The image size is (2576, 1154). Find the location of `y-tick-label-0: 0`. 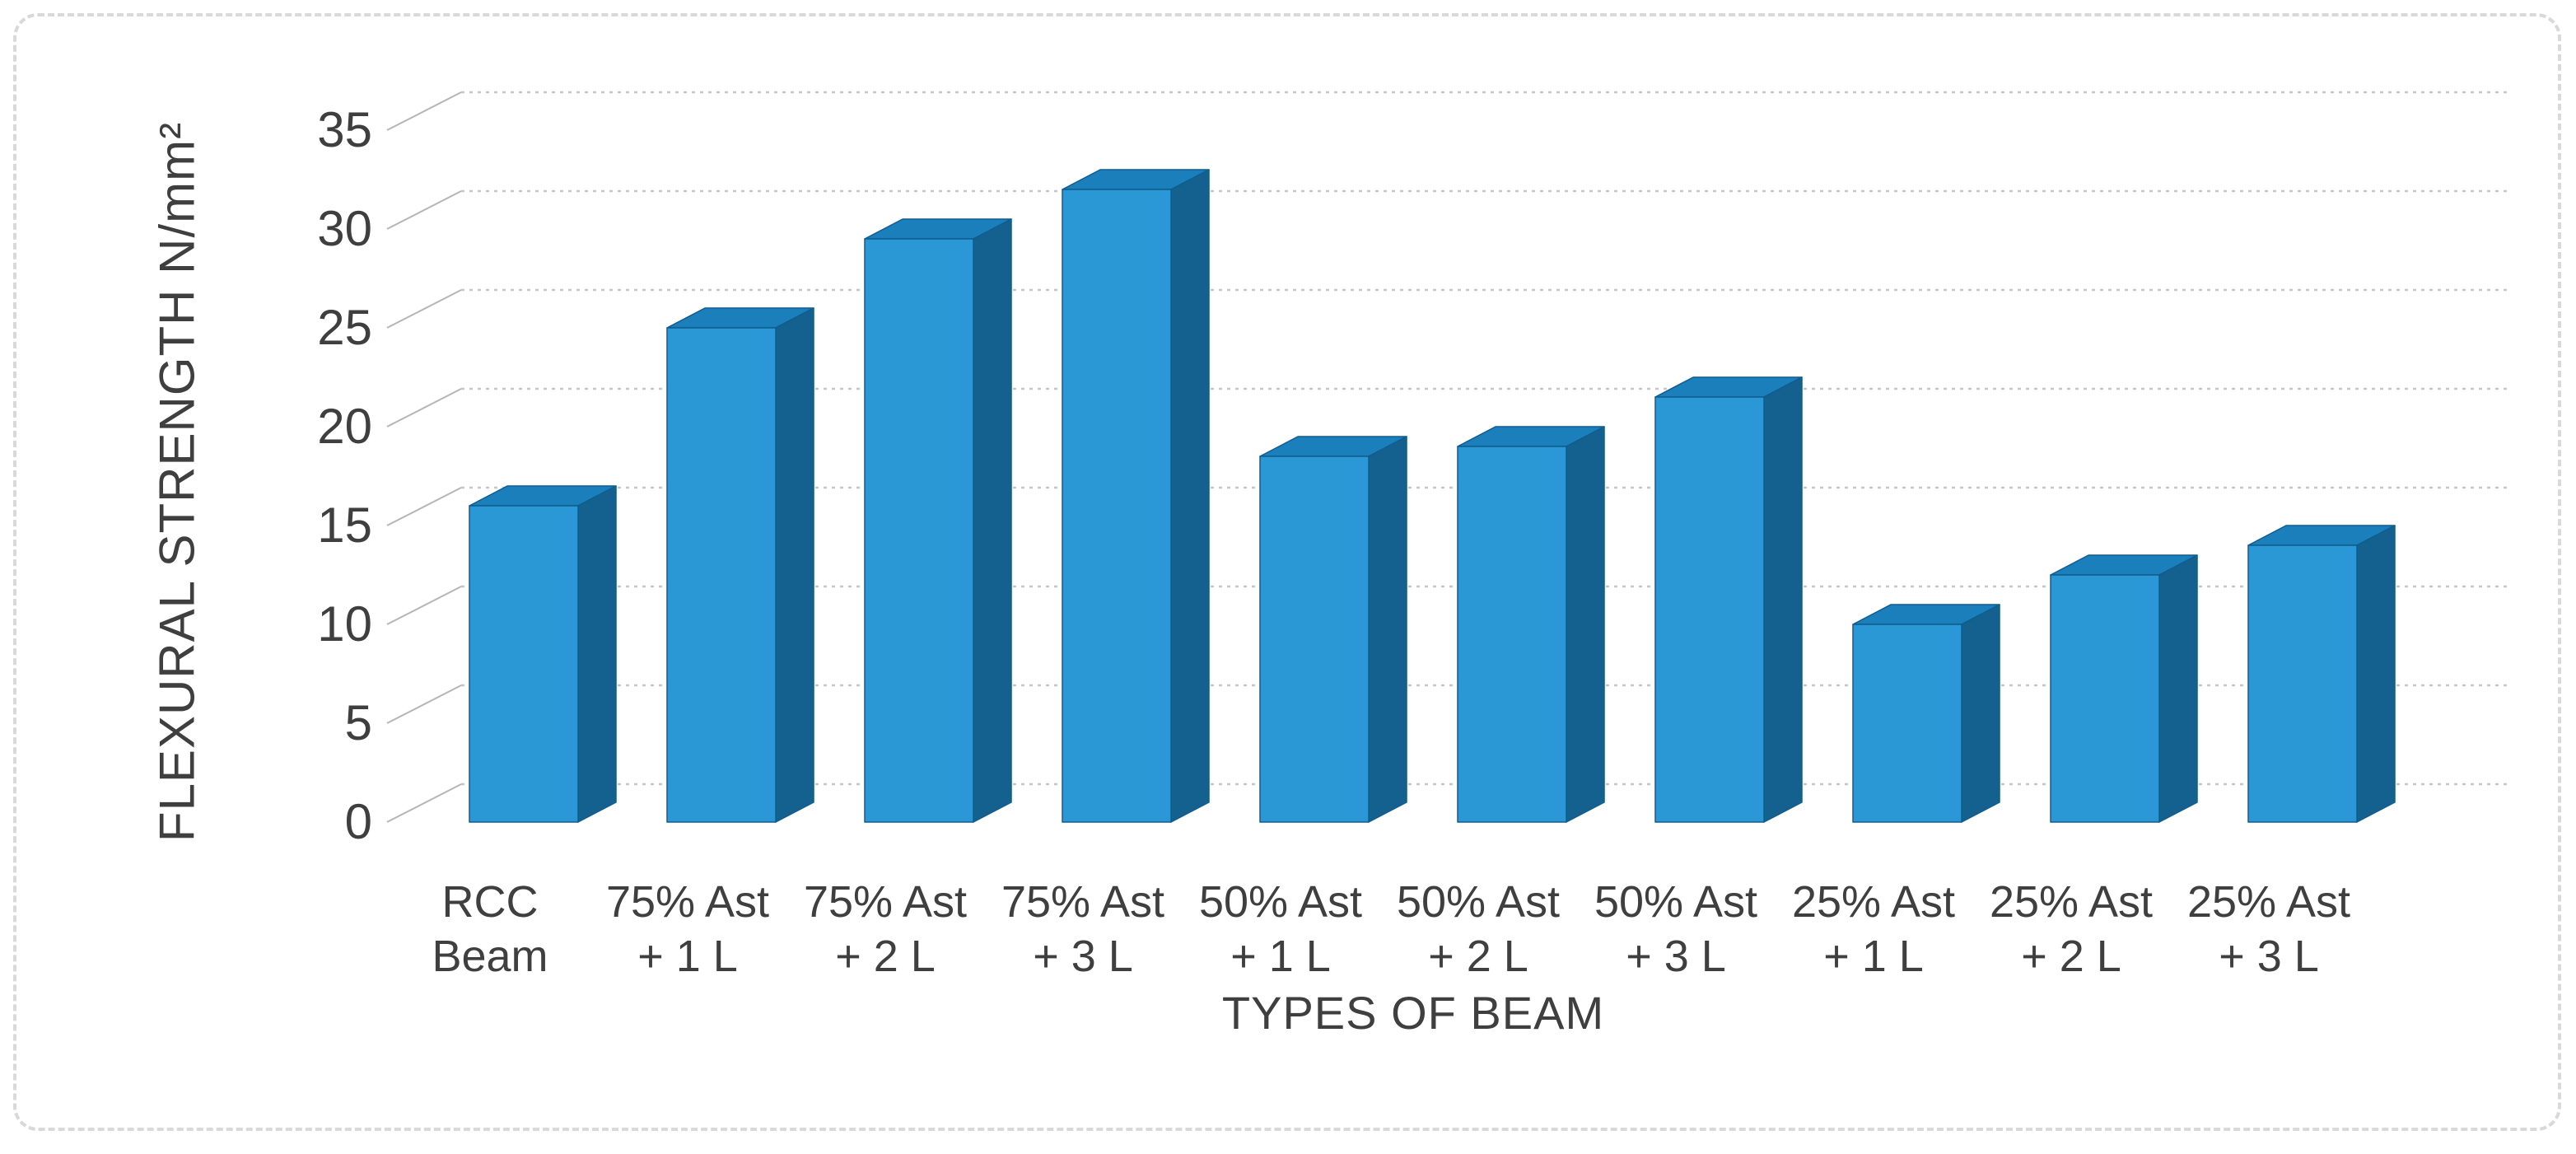

y-tick-label-0: 0 is located at coordinates (358, 821).